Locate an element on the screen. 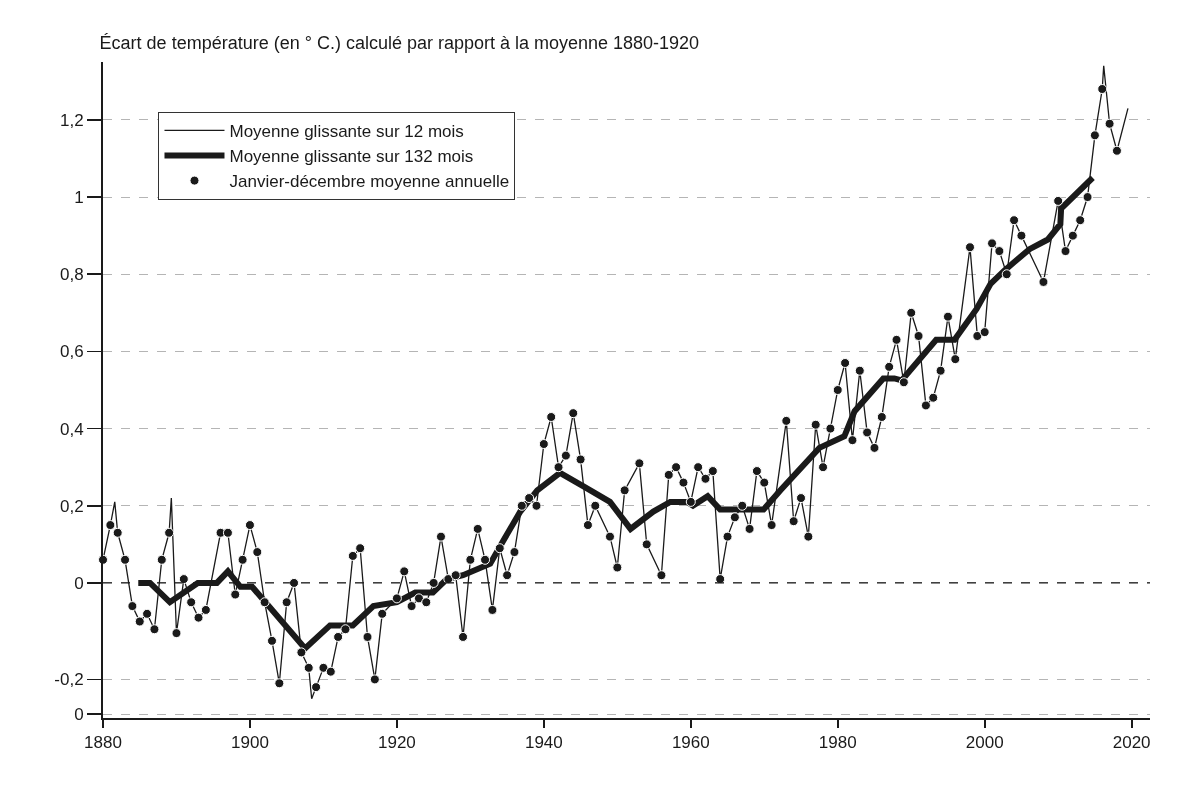  x-tick-label: 1900 is located at coordinates (250, 743).